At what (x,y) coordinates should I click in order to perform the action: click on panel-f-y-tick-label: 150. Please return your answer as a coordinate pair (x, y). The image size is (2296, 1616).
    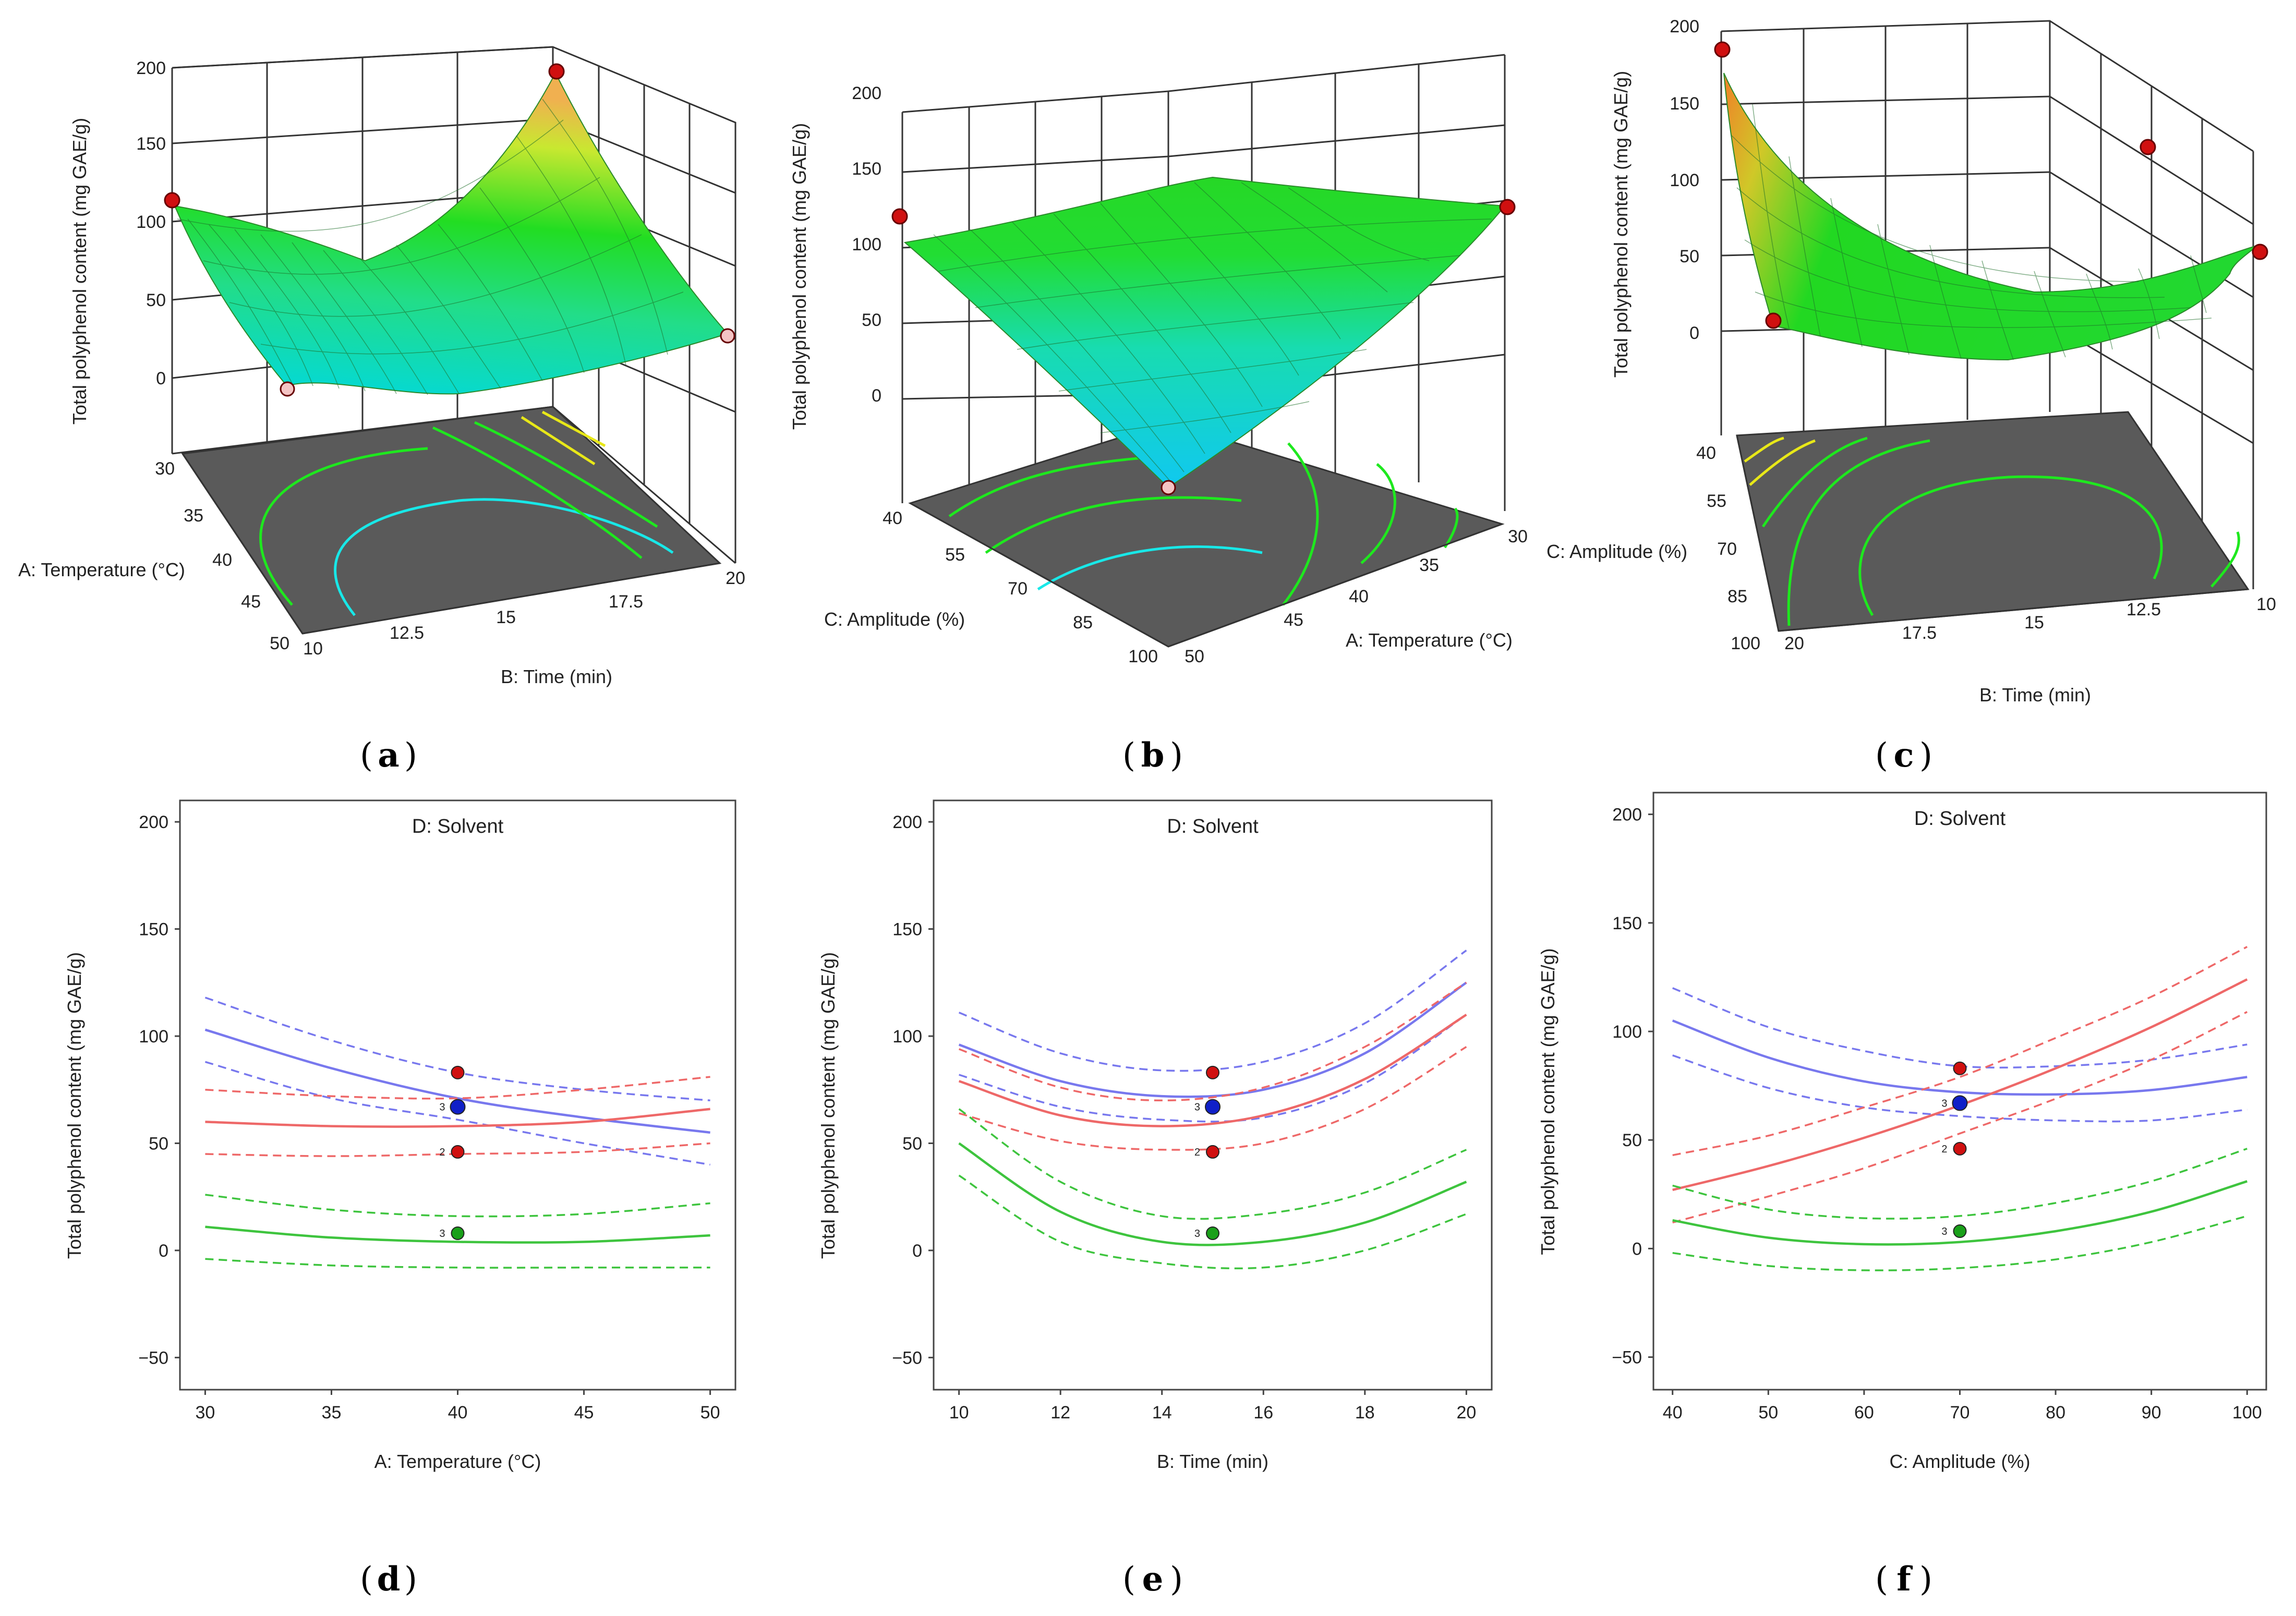
    Looking at the image, I should click on (1627, 923).